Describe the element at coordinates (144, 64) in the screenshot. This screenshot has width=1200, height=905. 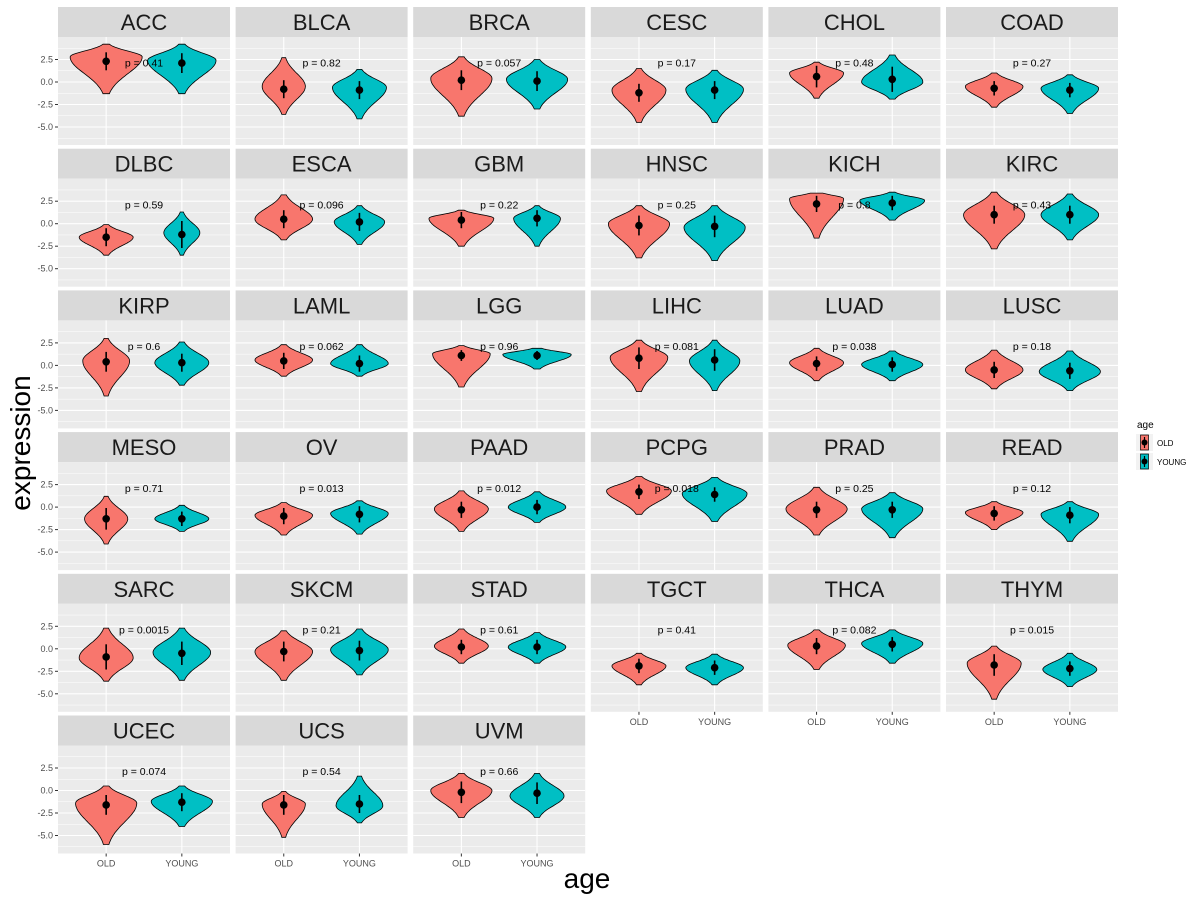
I see `p-value-label: p = 0.41` at that location.